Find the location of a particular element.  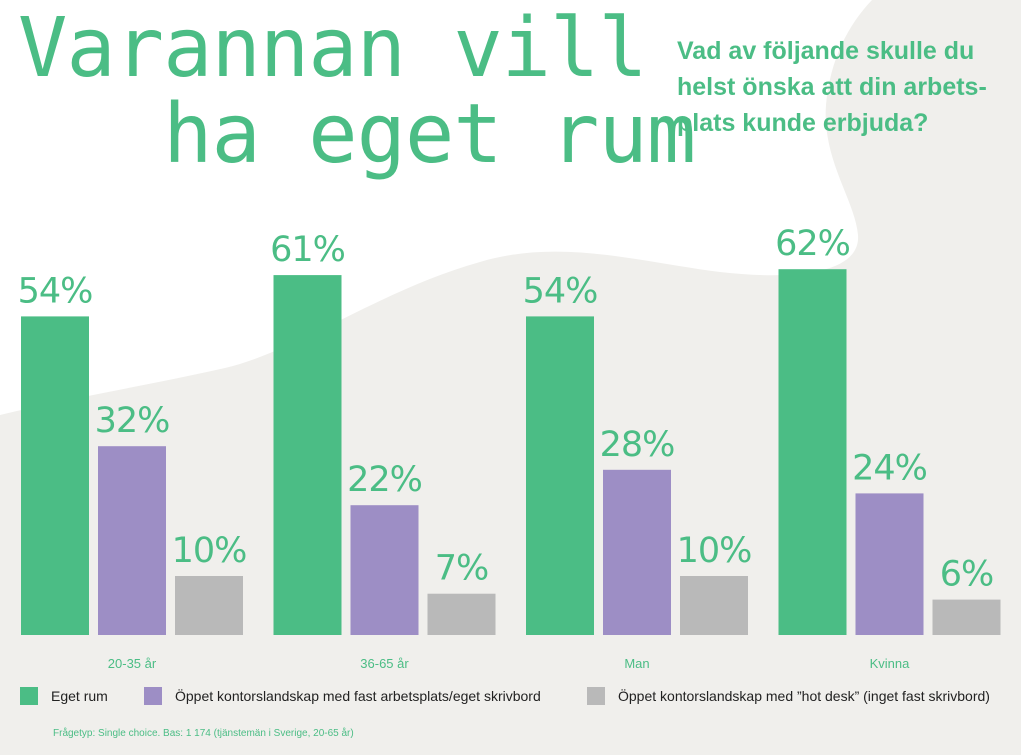

legend-swatch-purple is located at coordinates (153, 696).